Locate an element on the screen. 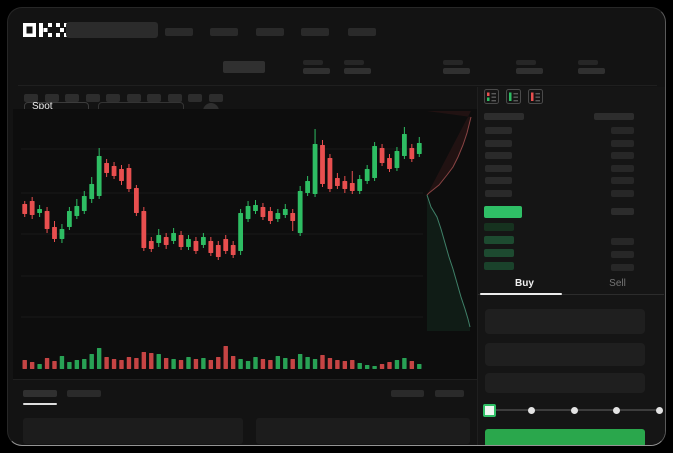 The image size is (673, 453). buy-tab-underline is located at coordinates (521, 294).